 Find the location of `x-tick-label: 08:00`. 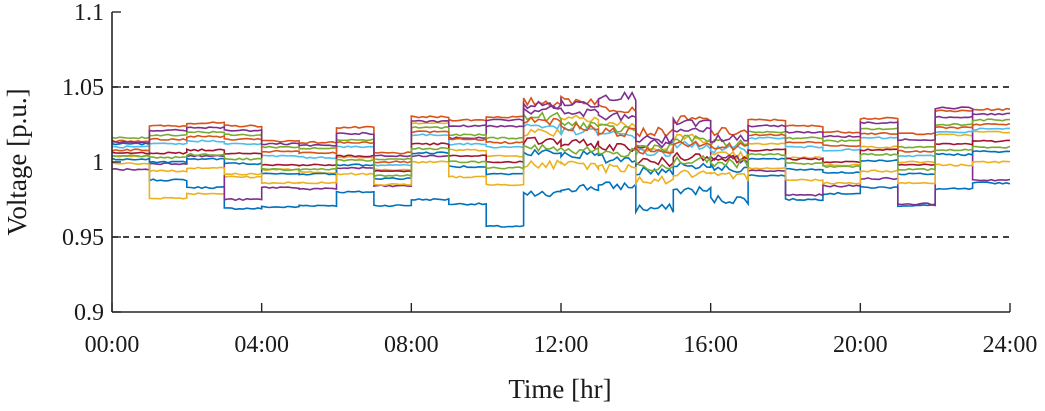

x-tick-label: 08:00 is located at coordinates (411, 345).